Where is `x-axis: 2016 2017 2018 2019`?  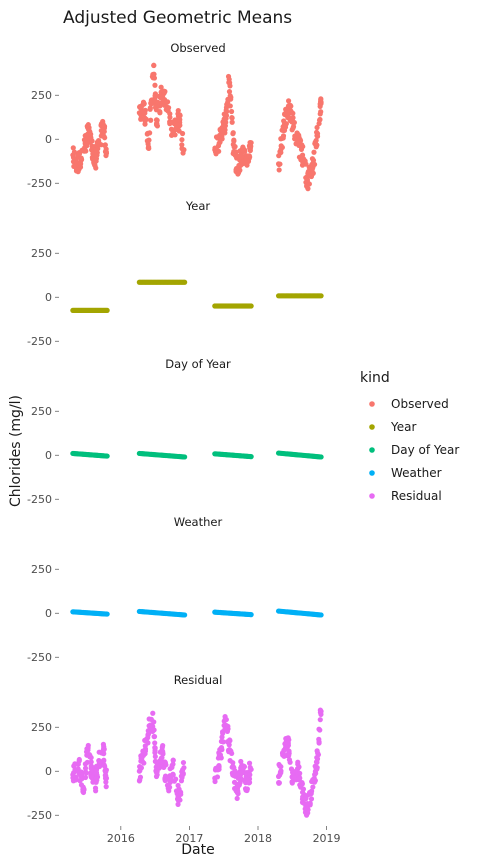 x-axis: 2016 2017 2018 2019 is located at coordinates (224, 835).